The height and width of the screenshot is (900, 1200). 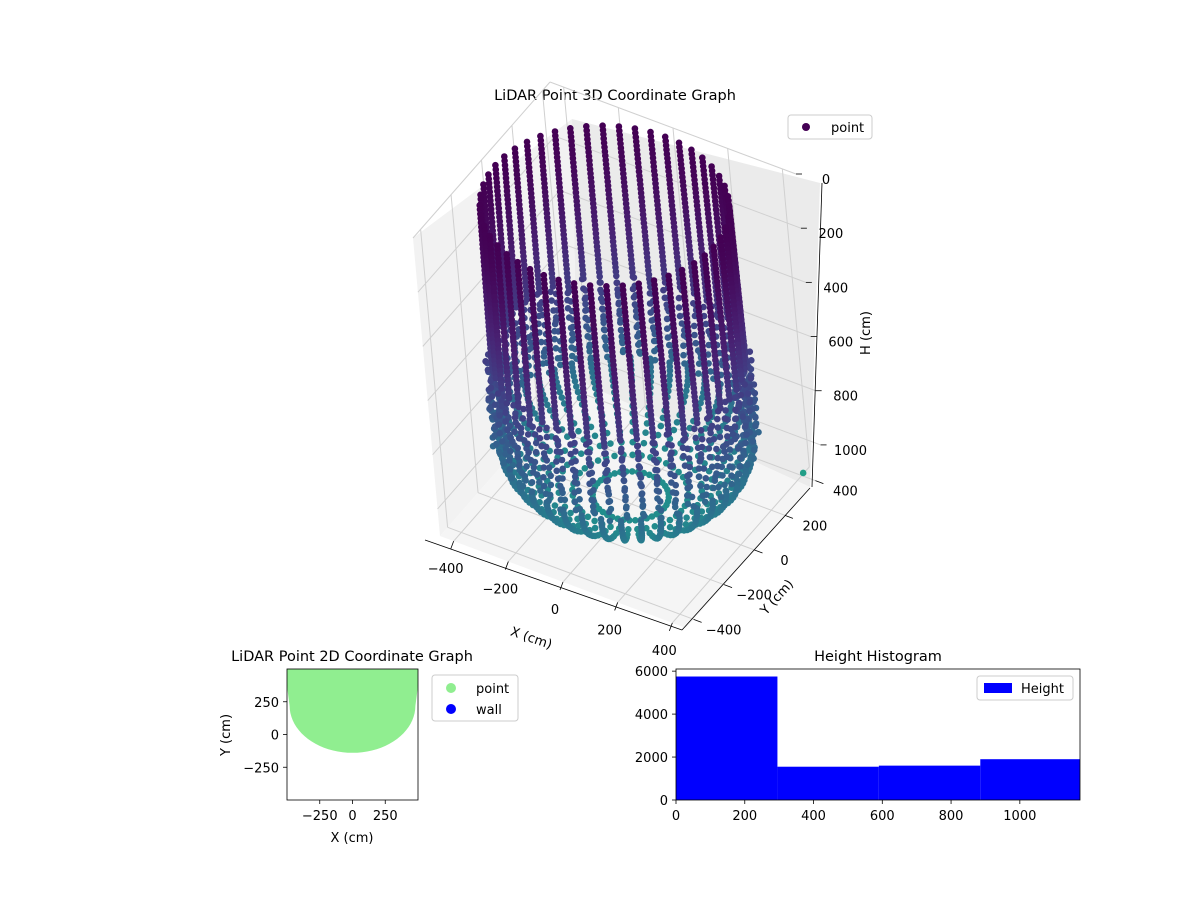 What do you see at coordinates (795, 317) in the screenshot?
I see `grid-back-x` at bounding box center [795, 317].